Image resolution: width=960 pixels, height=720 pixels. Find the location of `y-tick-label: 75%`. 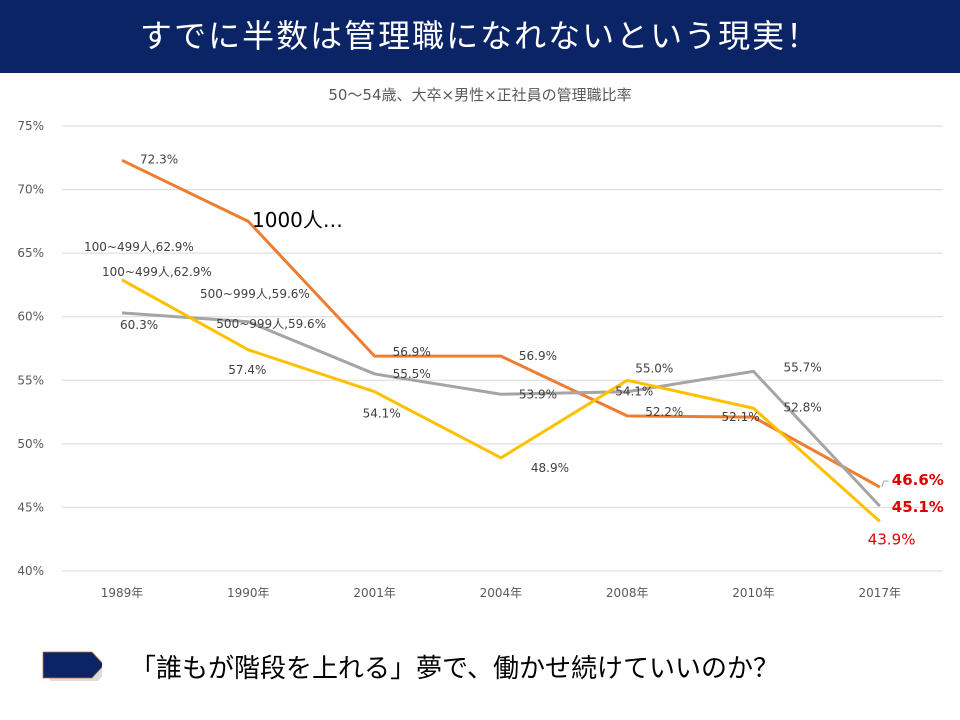

y-tick-label: 75% is located at coordinates (30, 126).